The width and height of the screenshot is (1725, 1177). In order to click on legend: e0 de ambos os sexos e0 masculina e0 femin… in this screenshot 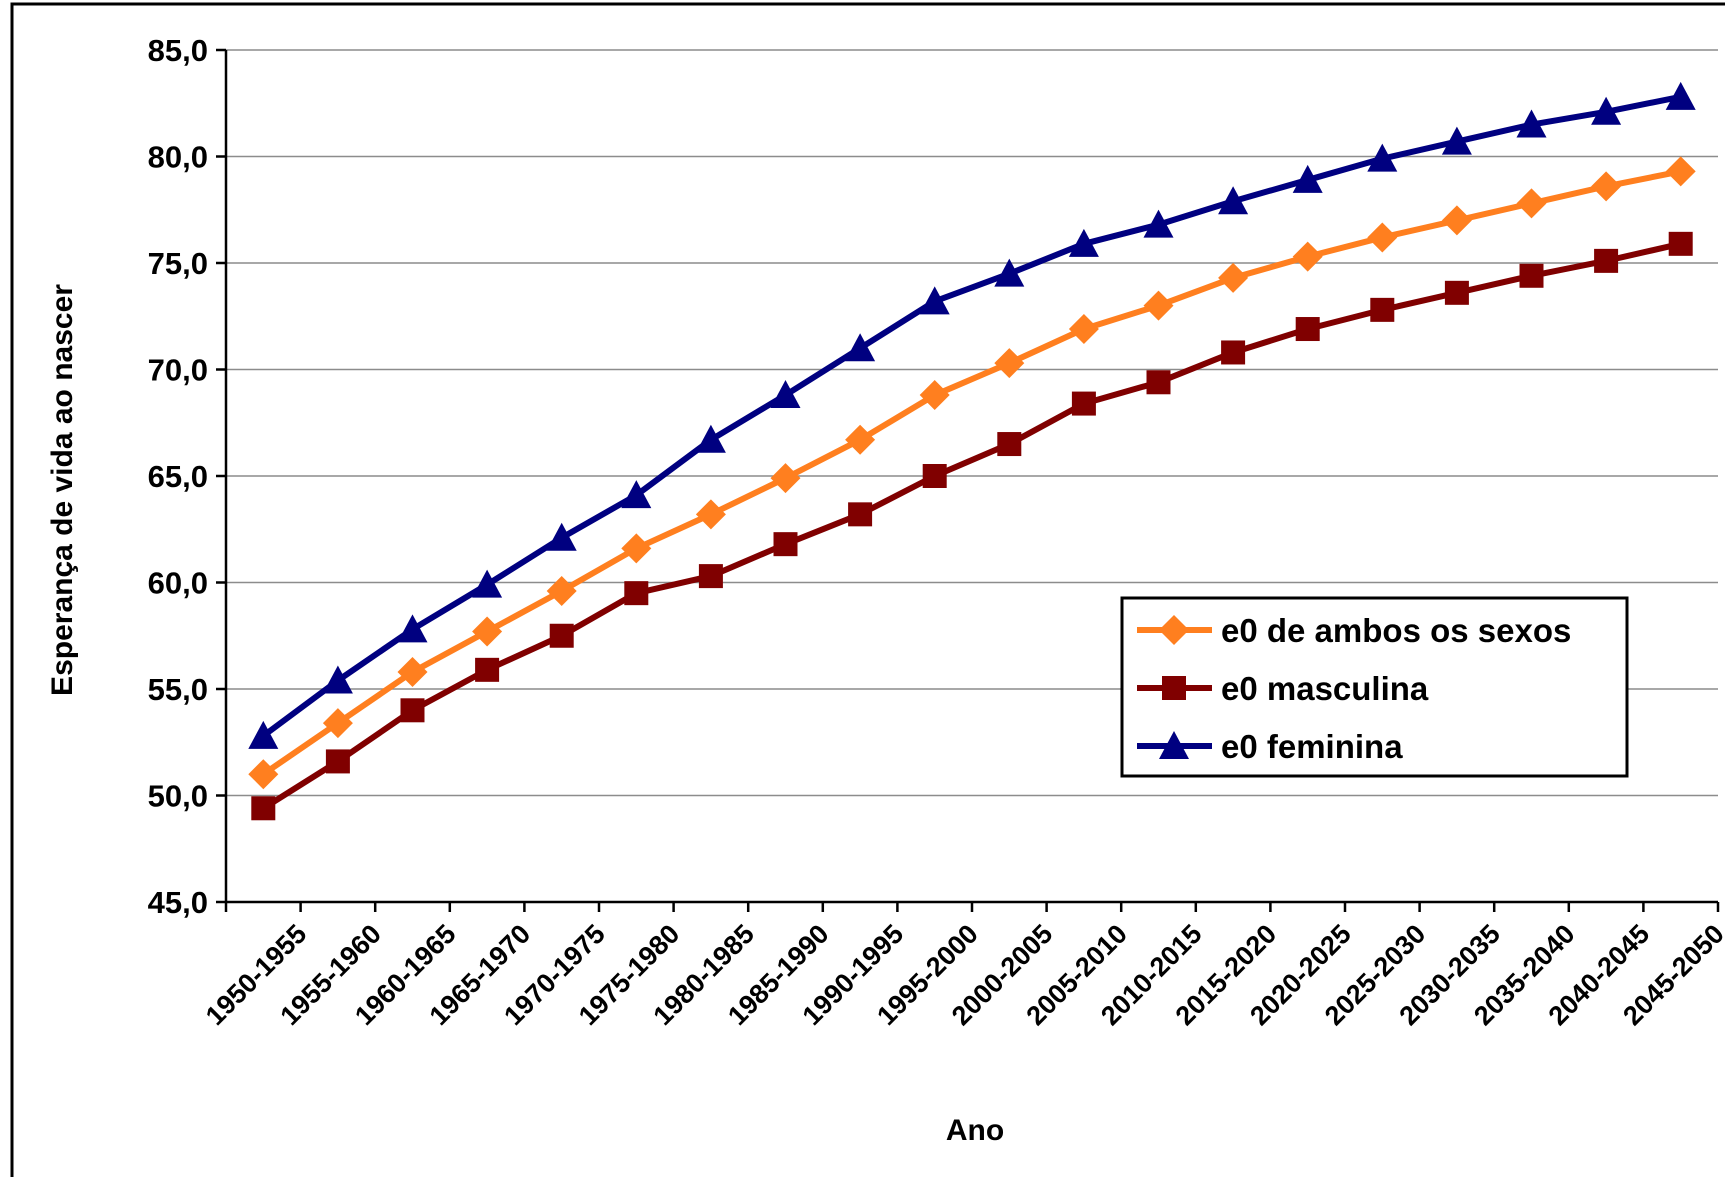, I will do `click(1374, 687)`.